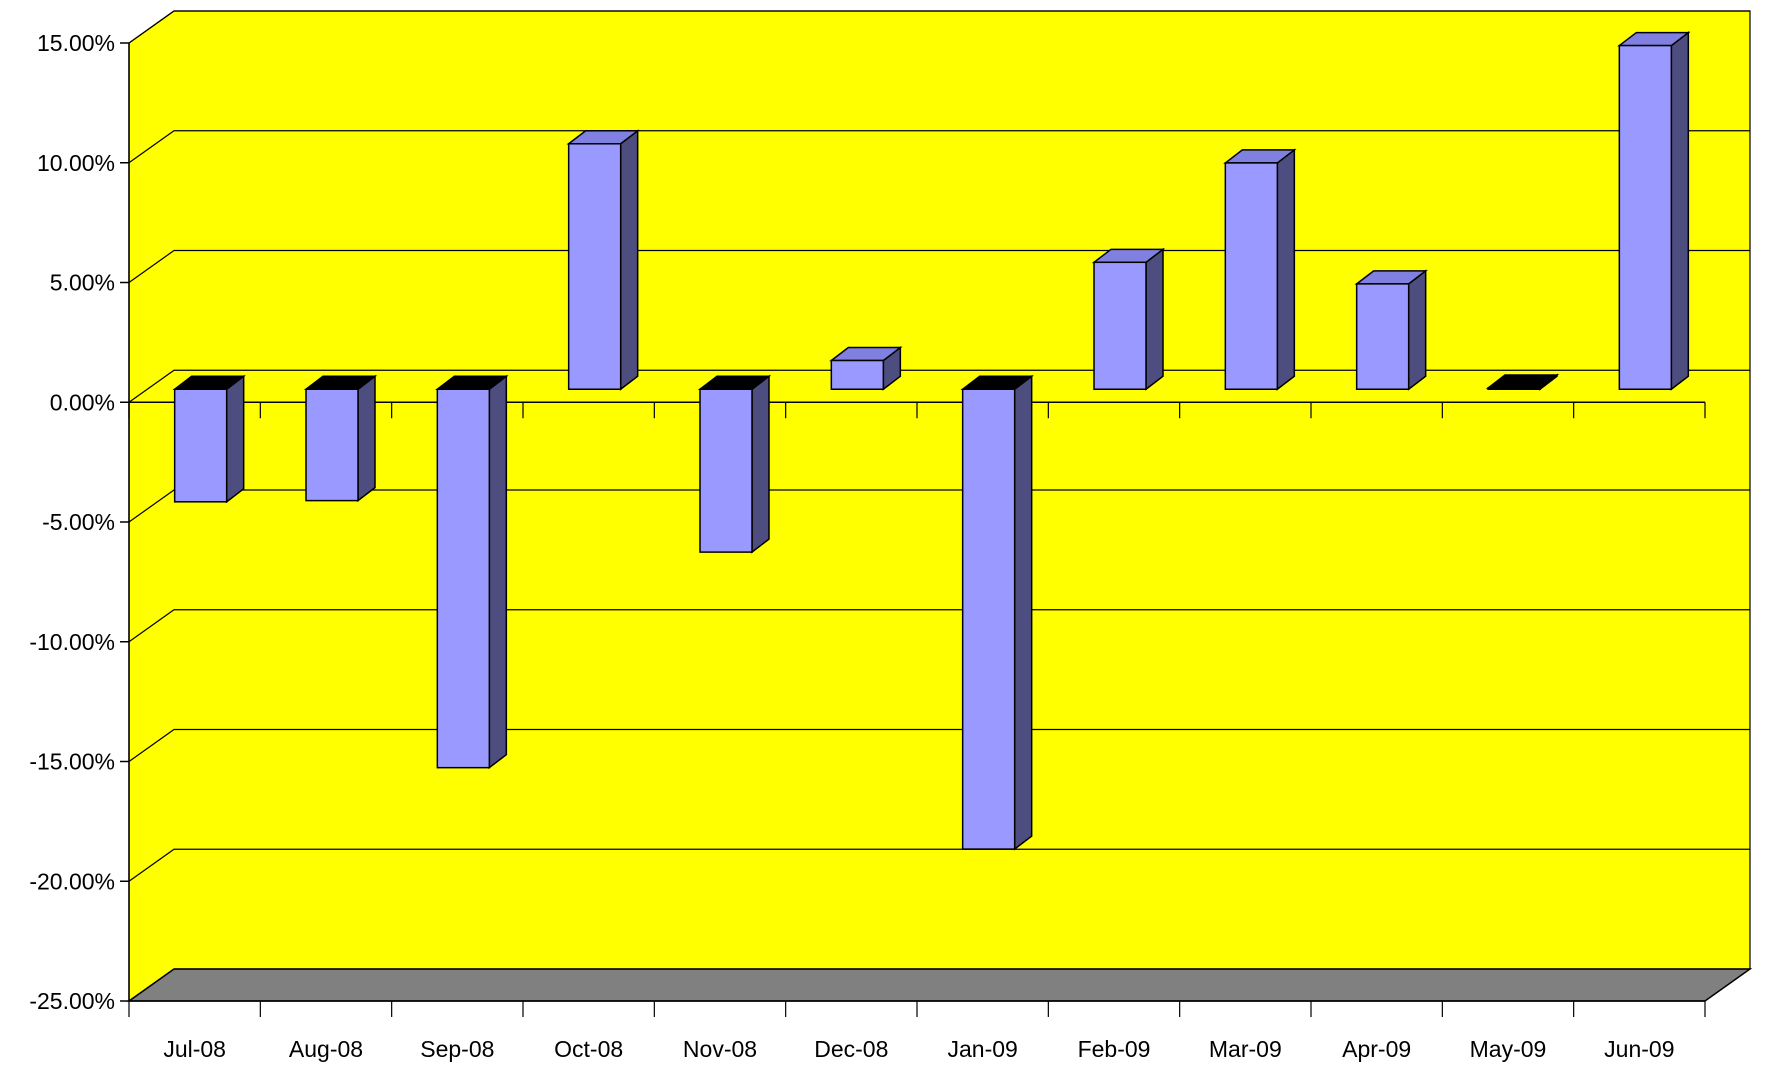 This screenshot has height=1068, width=1771. What do you see at coordinates (82, 283) in the screenshot?
I see `y-tick-label: 5.00%` at bounding box center [82, 283].